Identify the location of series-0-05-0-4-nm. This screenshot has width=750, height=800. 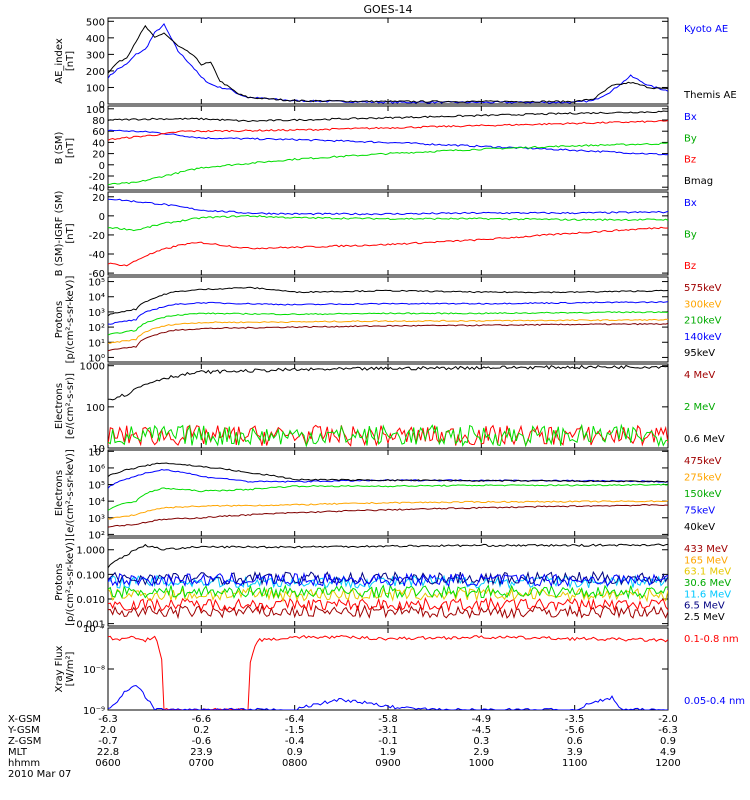
(388, 697).